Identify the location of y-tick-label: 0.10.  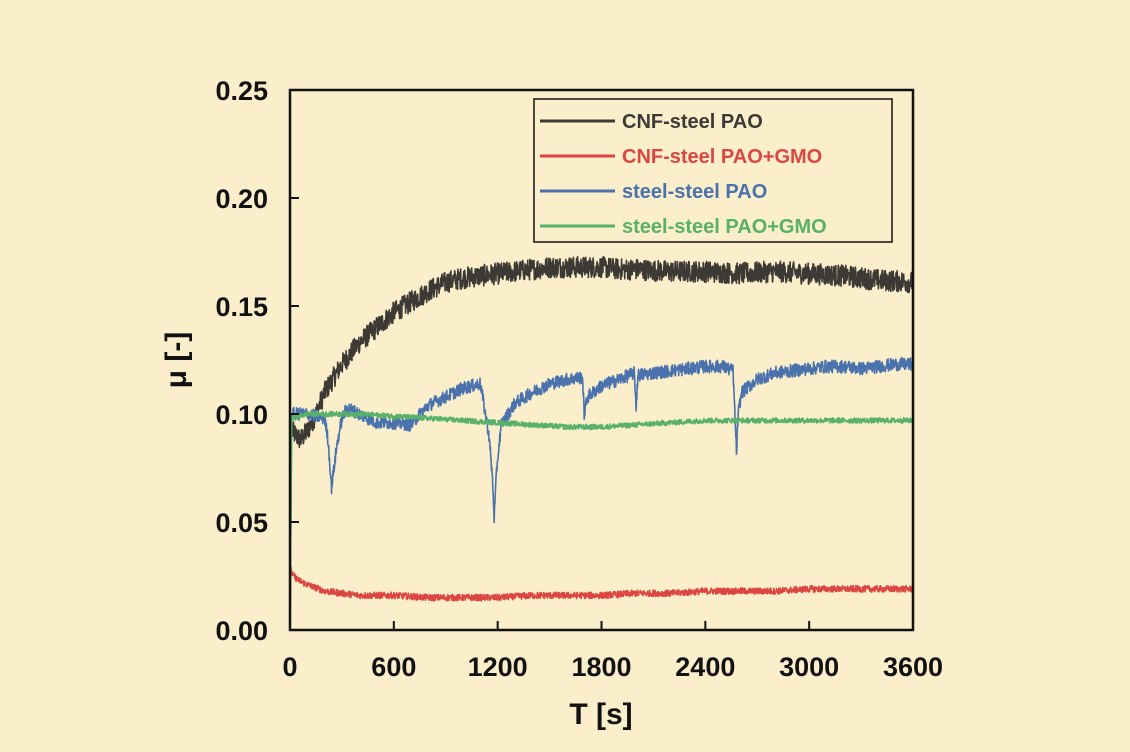
(241, 415).